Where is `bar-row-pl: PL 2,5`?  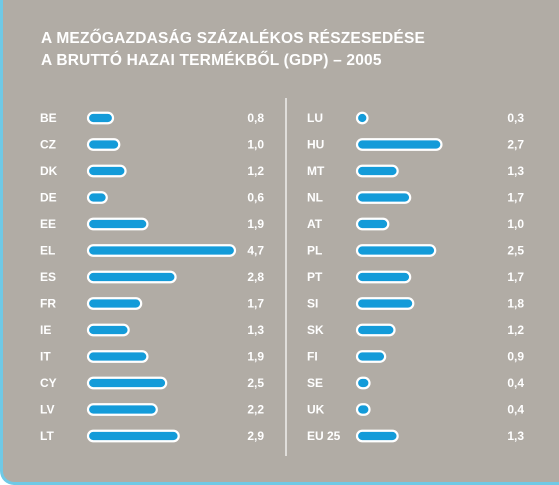
bar-row-pl: PL 2,5 is located at coordinates (415, 251).